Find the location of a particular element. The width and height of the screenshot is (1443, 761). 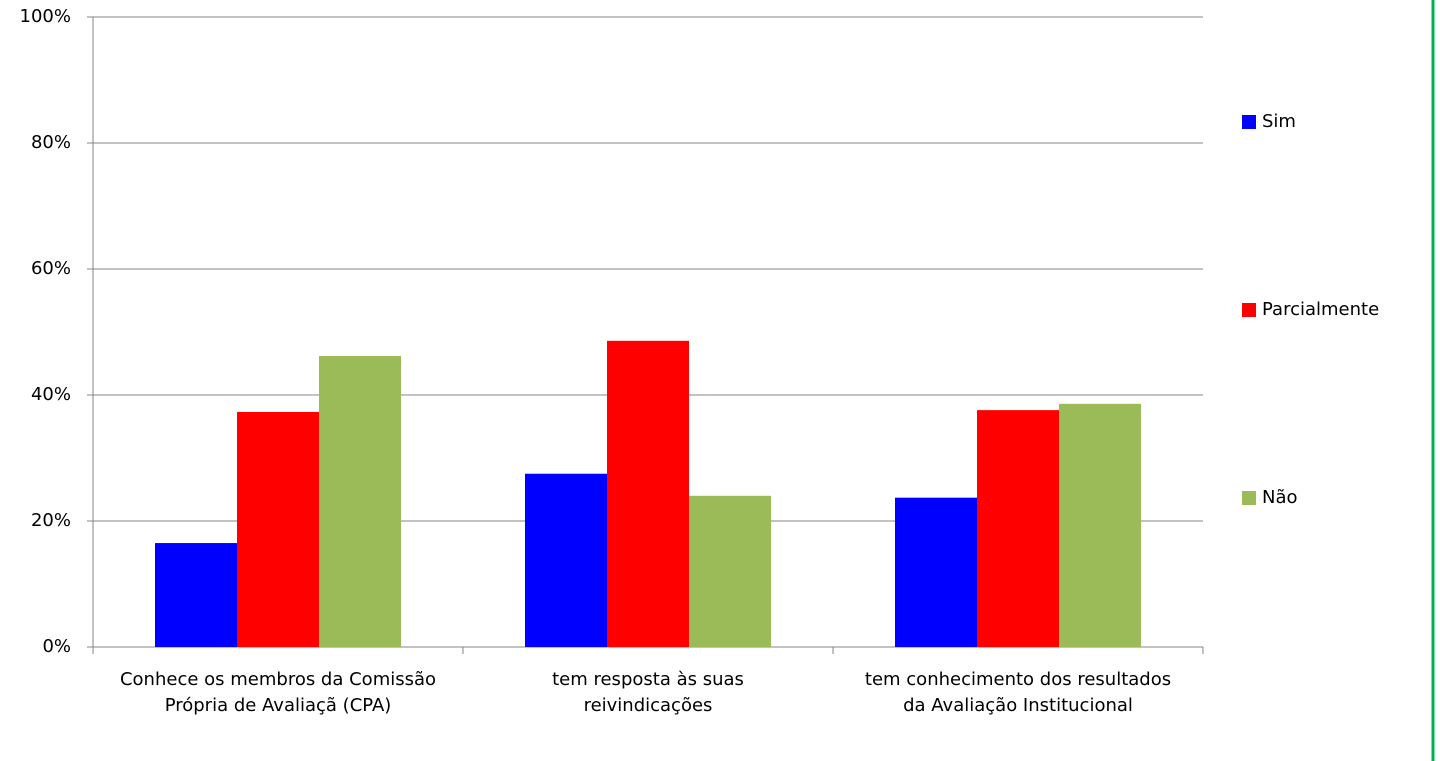

legend-label: Sim is located at coordinates (1279, 121).